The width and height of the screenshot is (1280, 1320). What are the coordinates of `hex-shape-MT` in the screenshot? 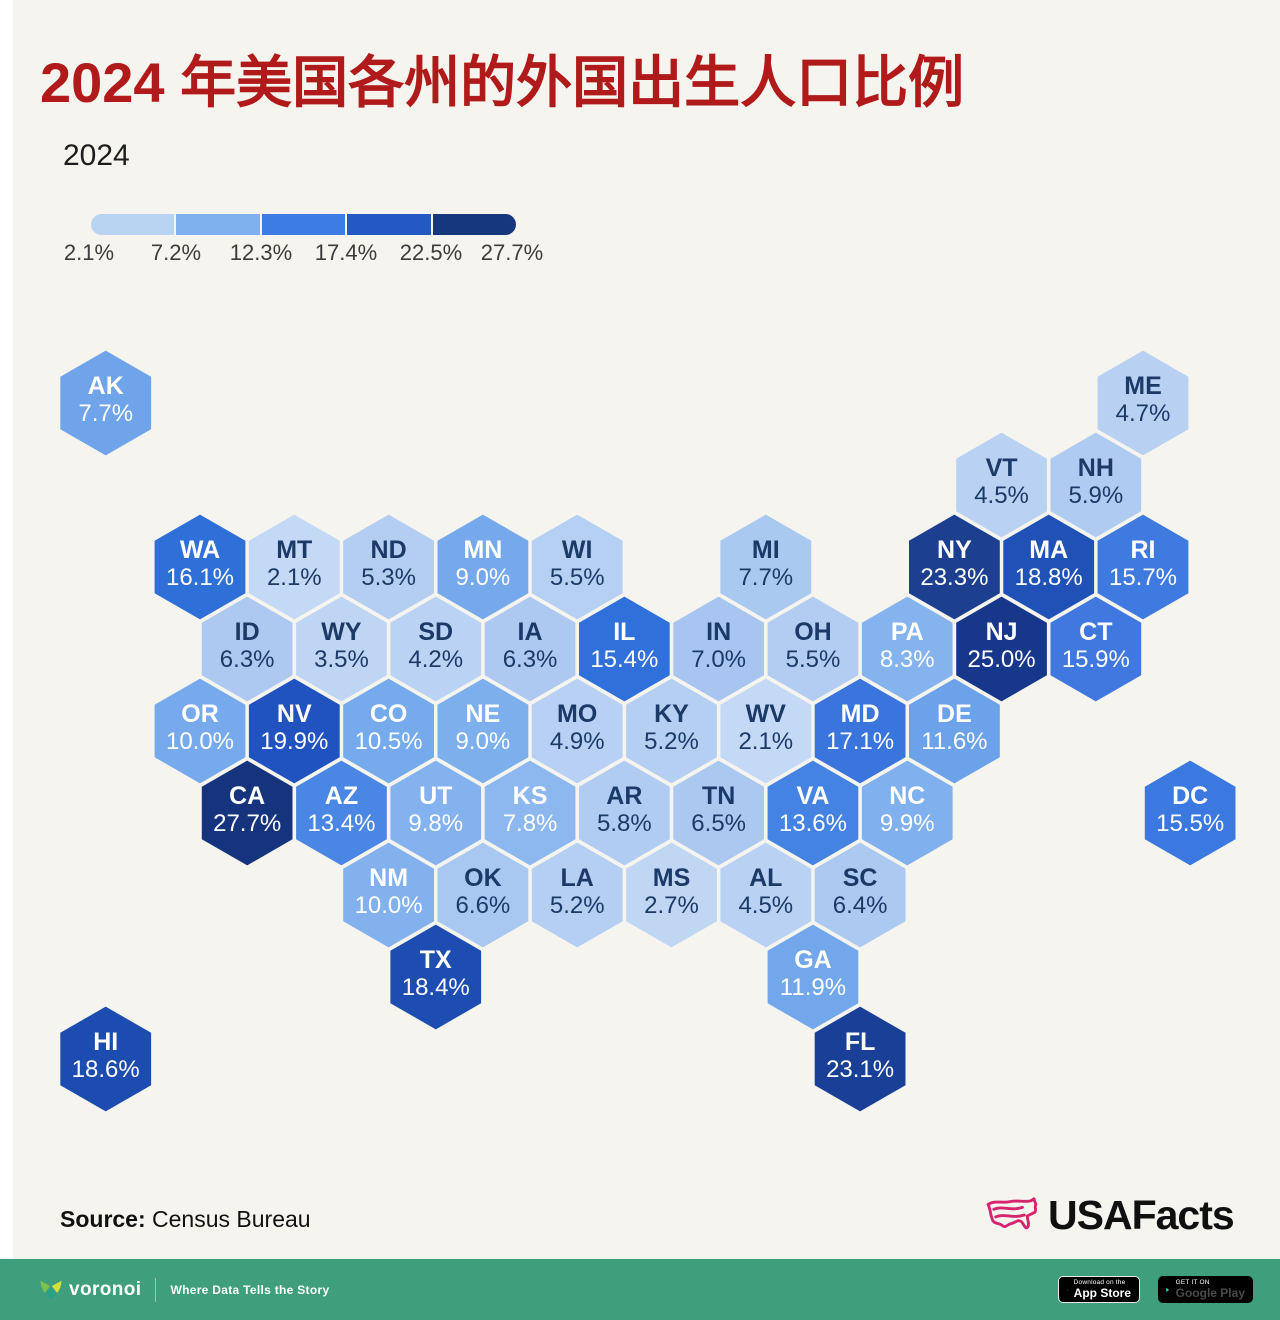 It's located at (294, 567).